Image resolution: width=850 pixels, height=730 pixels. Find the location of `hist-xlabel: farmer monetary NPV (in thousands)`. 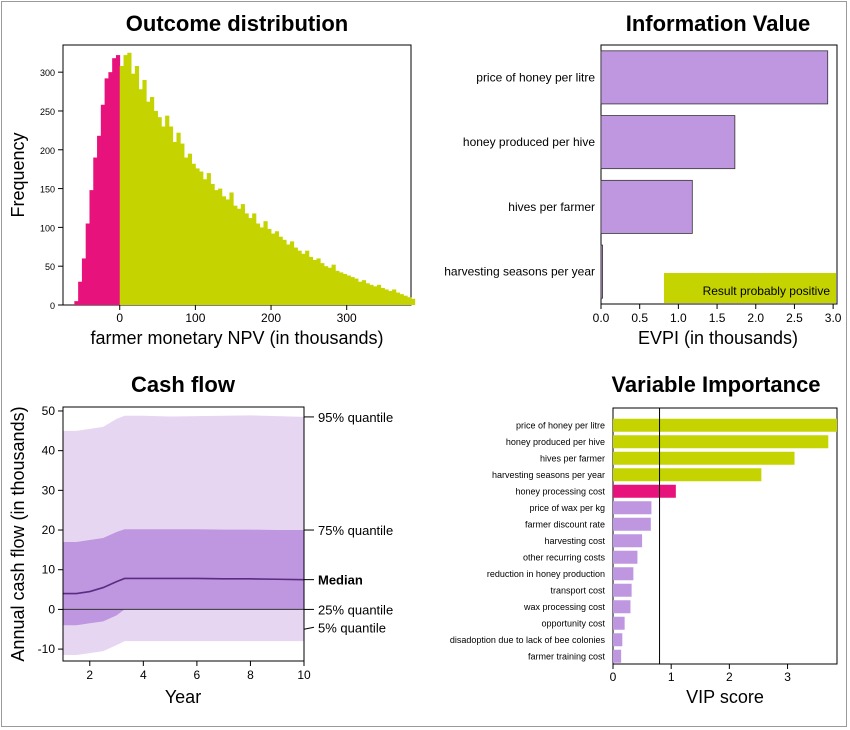

hist-xlabel: farmer monetary NPV (in thousands) is located at coordinates (236, 338).